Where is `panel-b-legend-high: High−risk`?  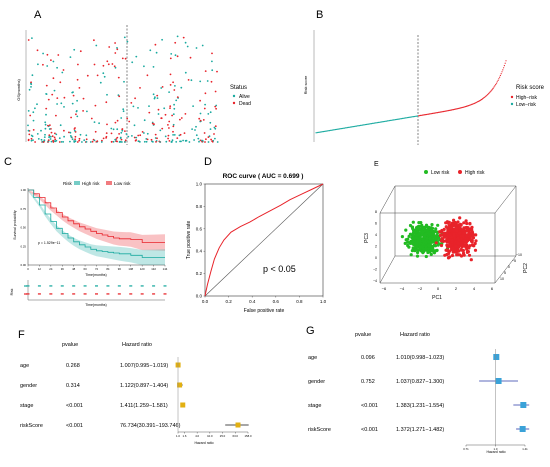
panel-b-legend-high: High−risk is located at coordinates (526, 98).